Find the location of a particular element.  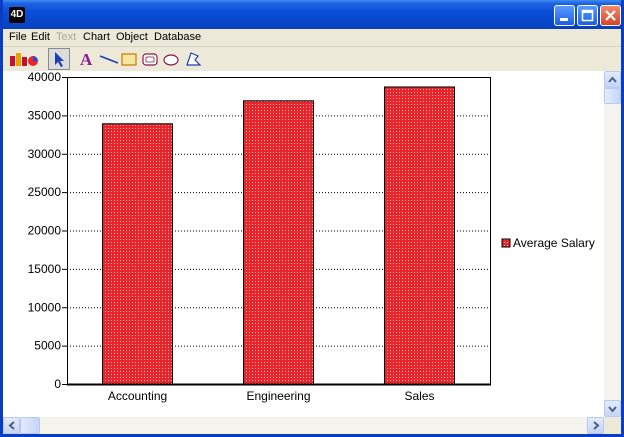

menu-text: Text is located at coordinates (66, 37).